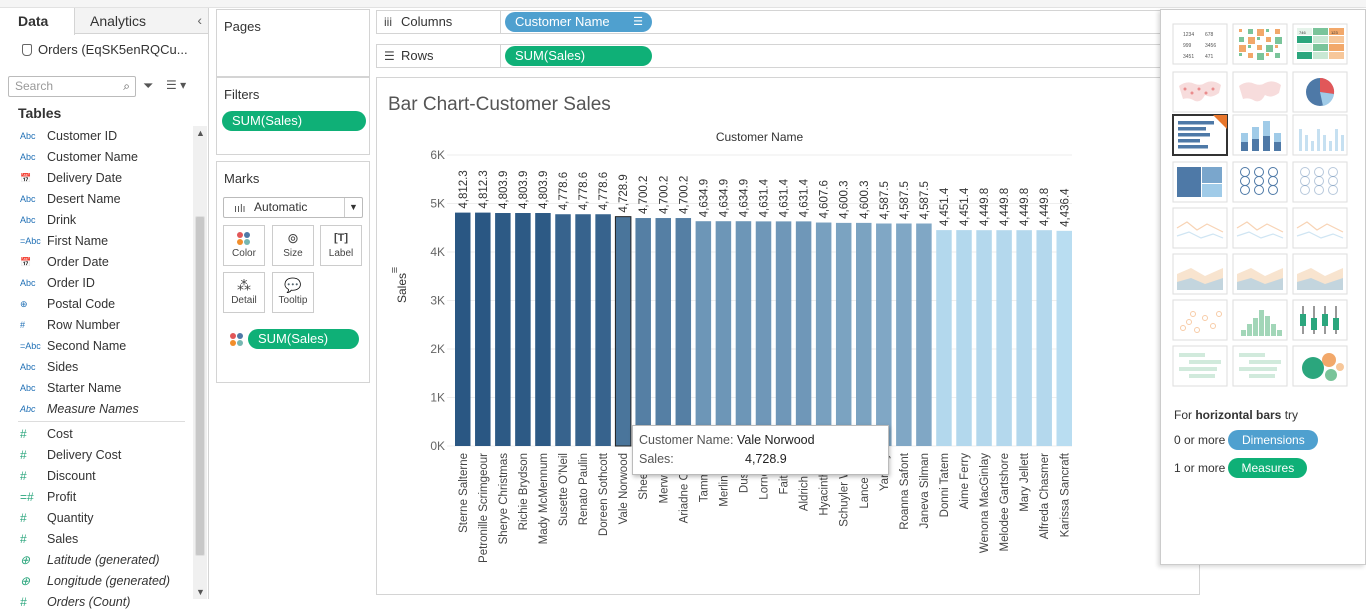  Describe the element at coordinates (96, 367) in the screenshot. I see `field-item: Abc Sides` at that location.